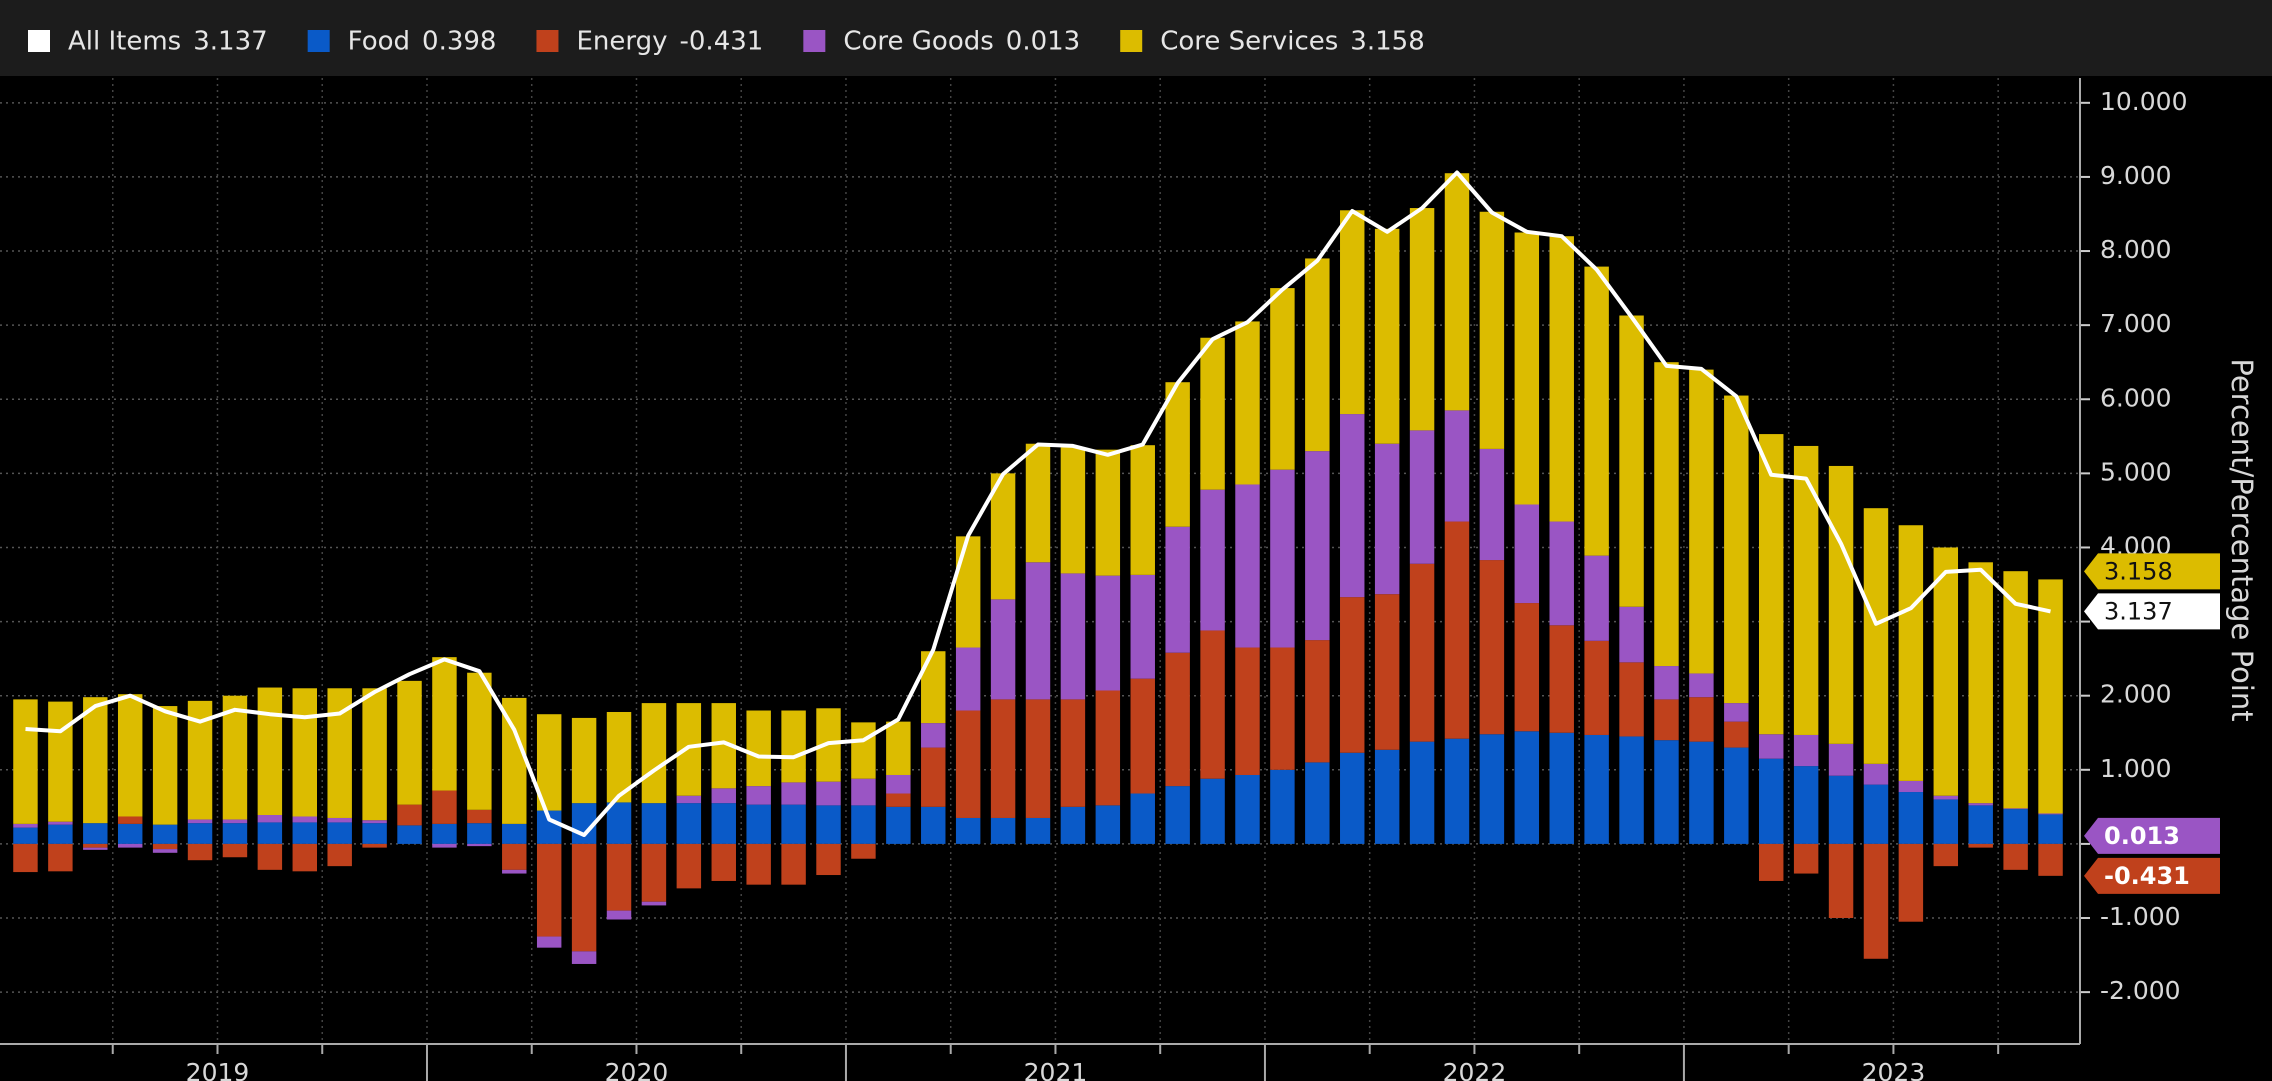 The image size is (2272, 1081). I want to click on value-tag-label: 0.013, so click(2142, 836).